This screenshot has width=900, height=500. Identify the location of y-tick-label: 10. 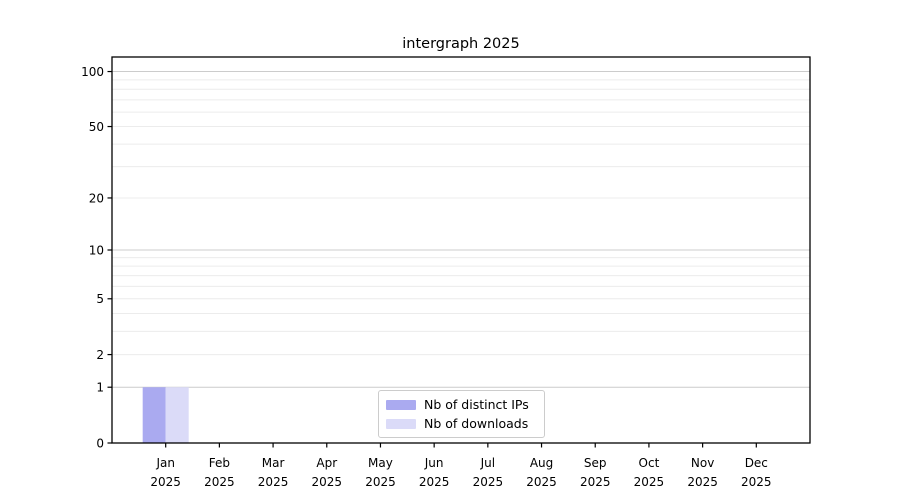
(96, 250).